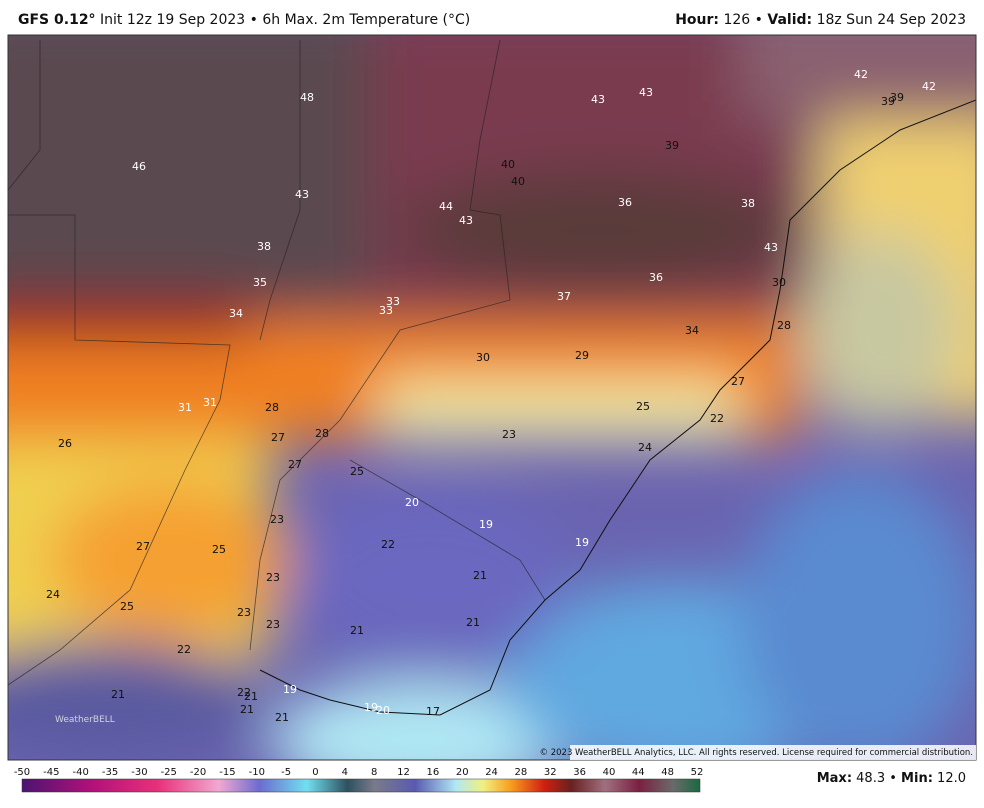  What do you see at coordinates (81, 772) in the screenshot?
I see `colorbar-tick-label: -40` at bounding box center [81, 772].